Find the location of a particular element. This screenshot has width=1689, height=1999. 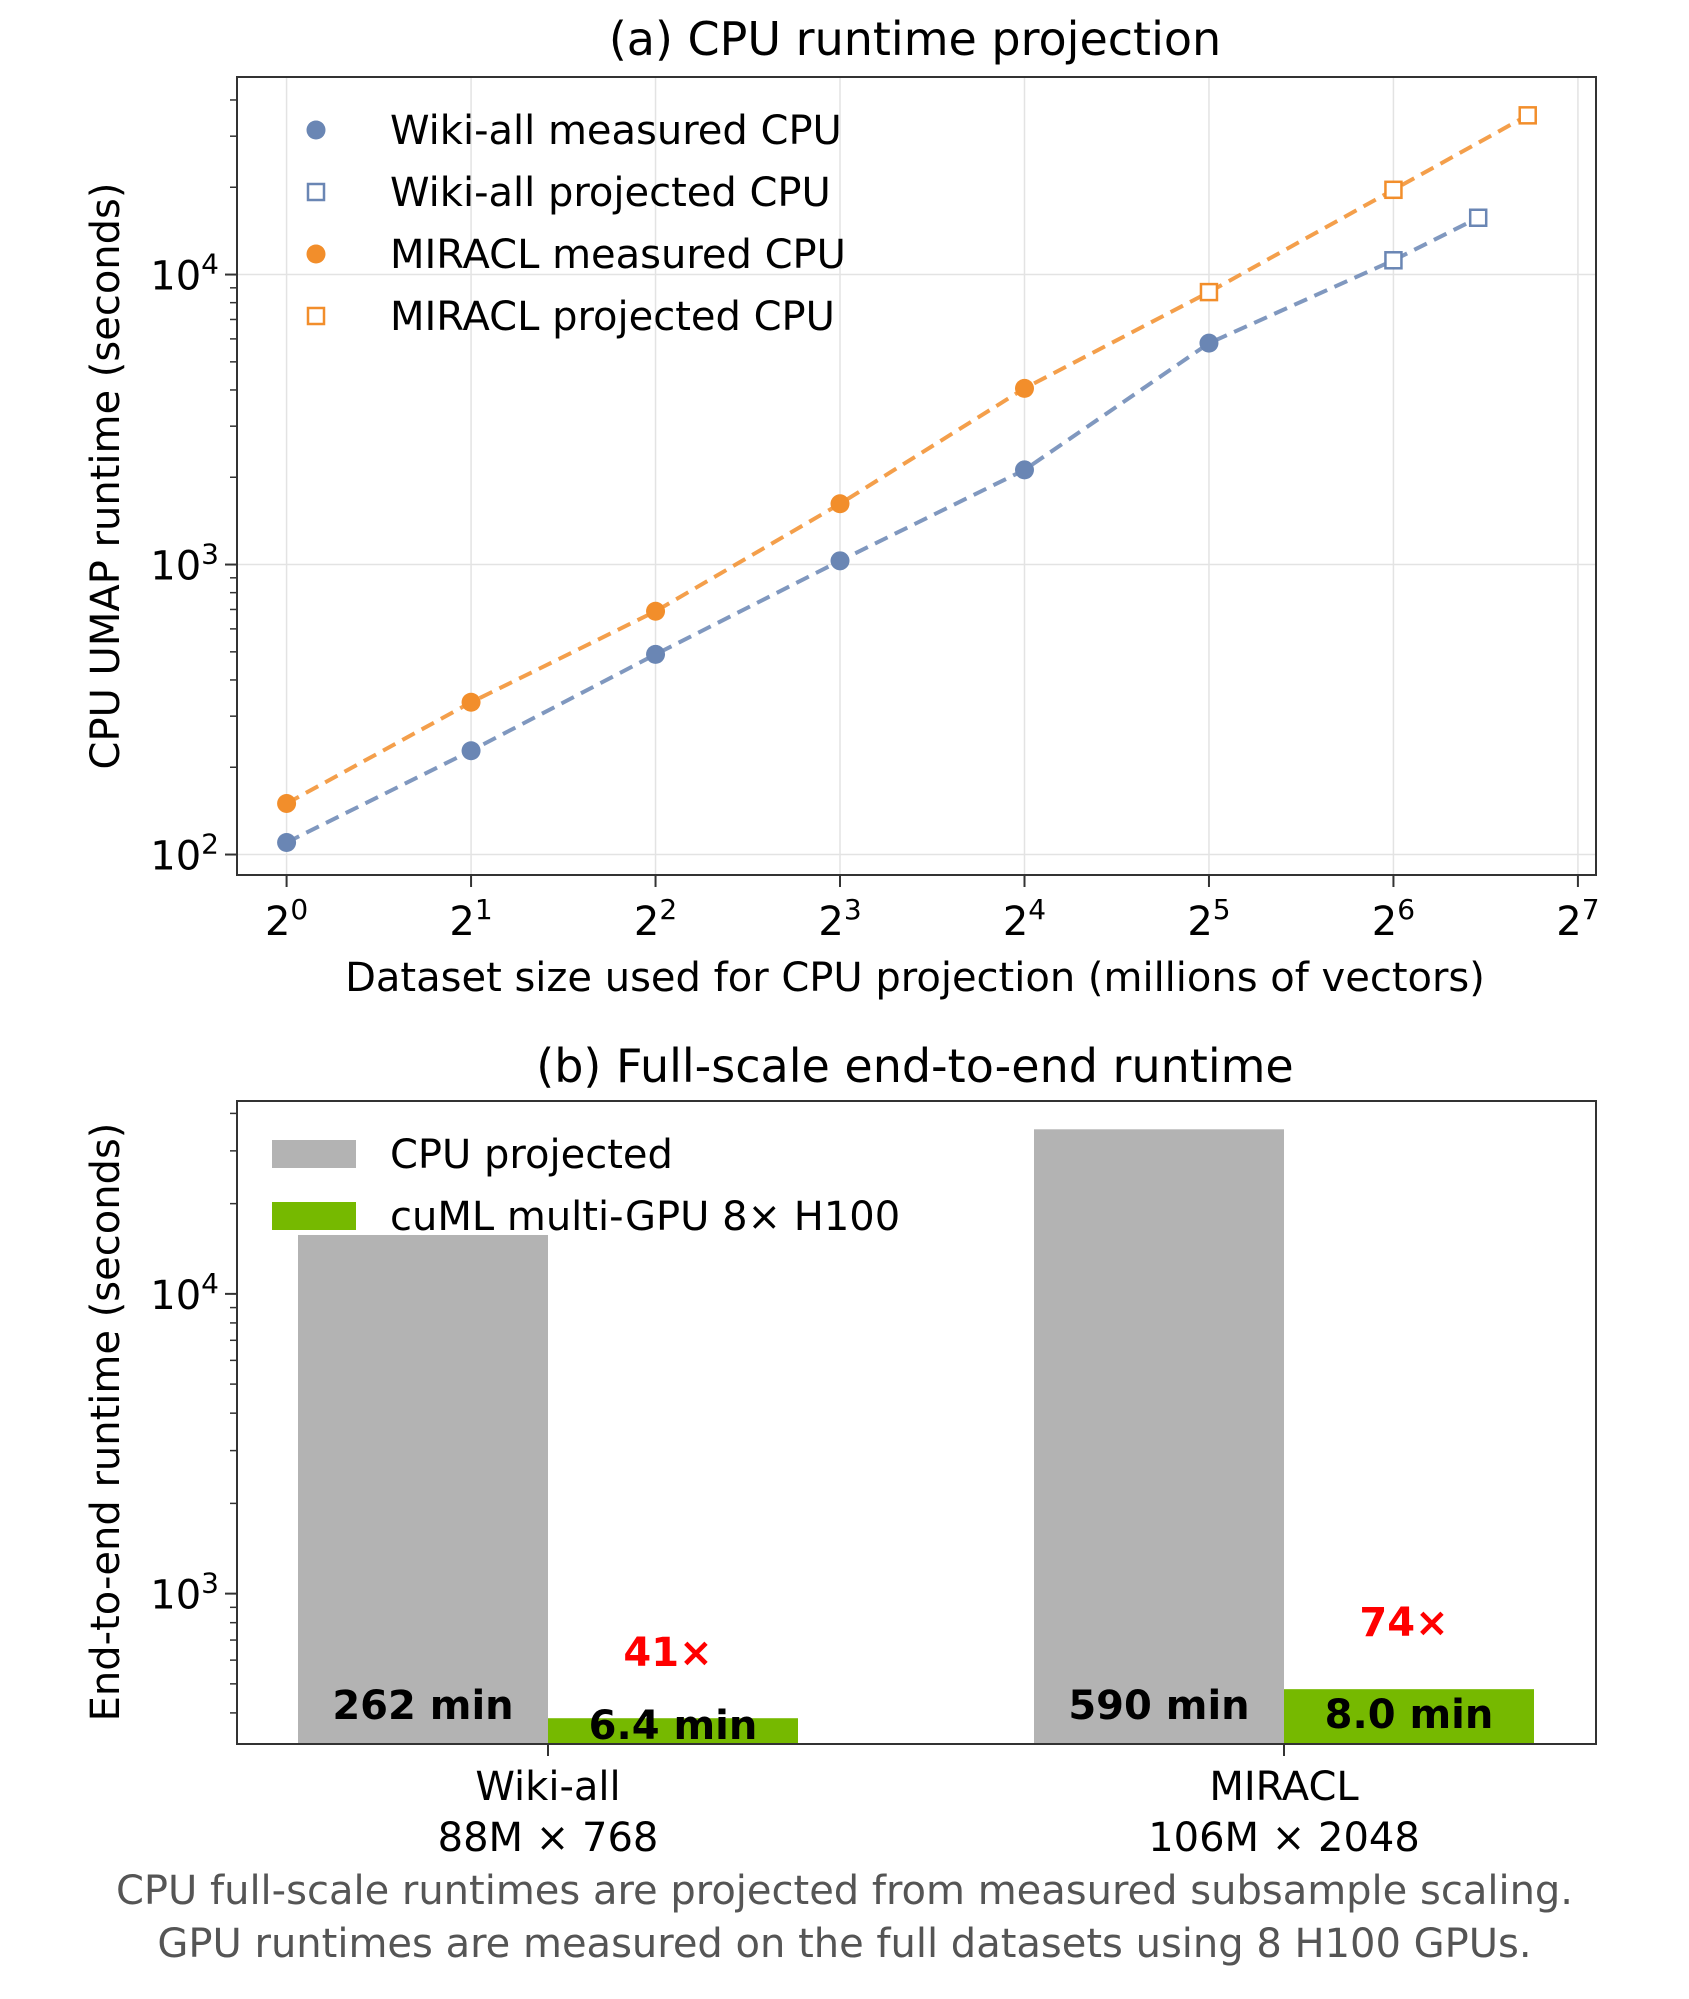

bar-gpu-wiki-all is located at coordinates (673, 1731).